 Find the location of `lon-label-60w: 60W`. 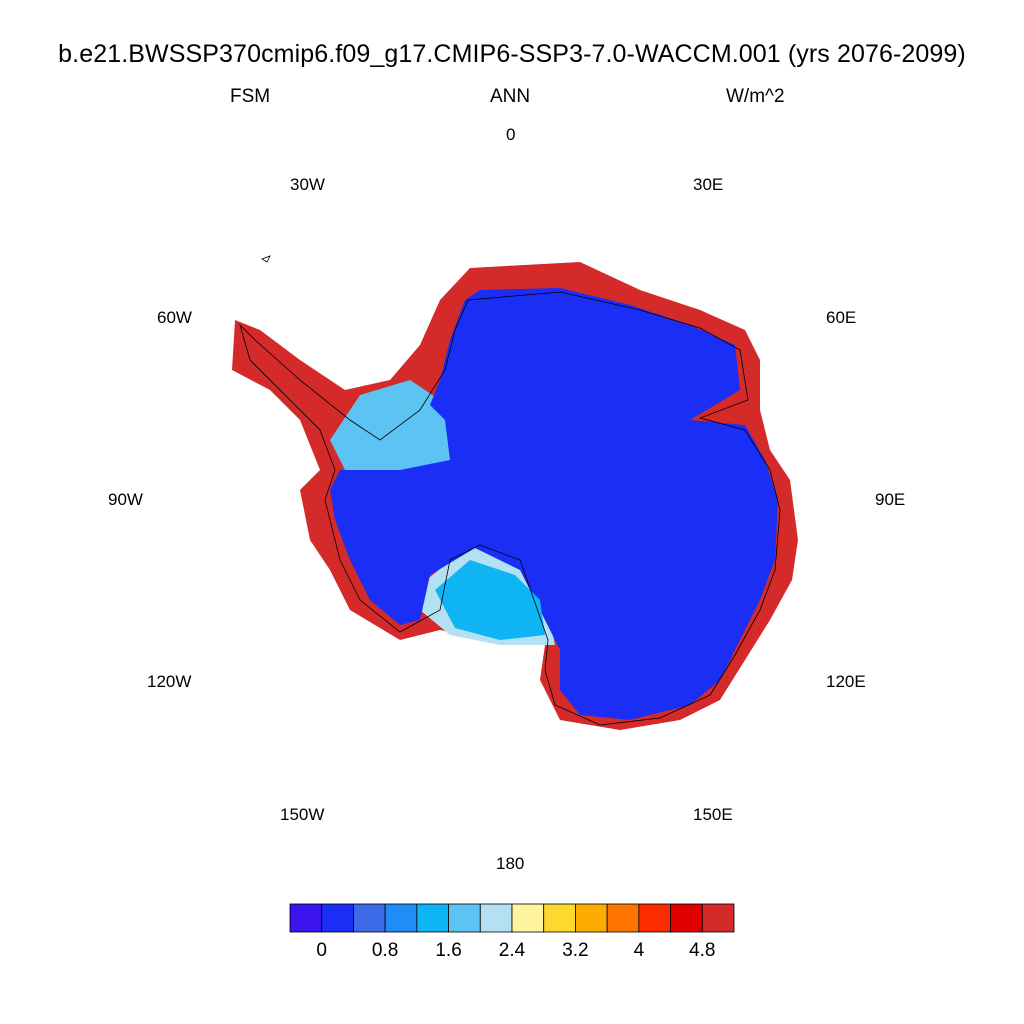

lon-label-60w: 60W is located at coordinates (174, 317).